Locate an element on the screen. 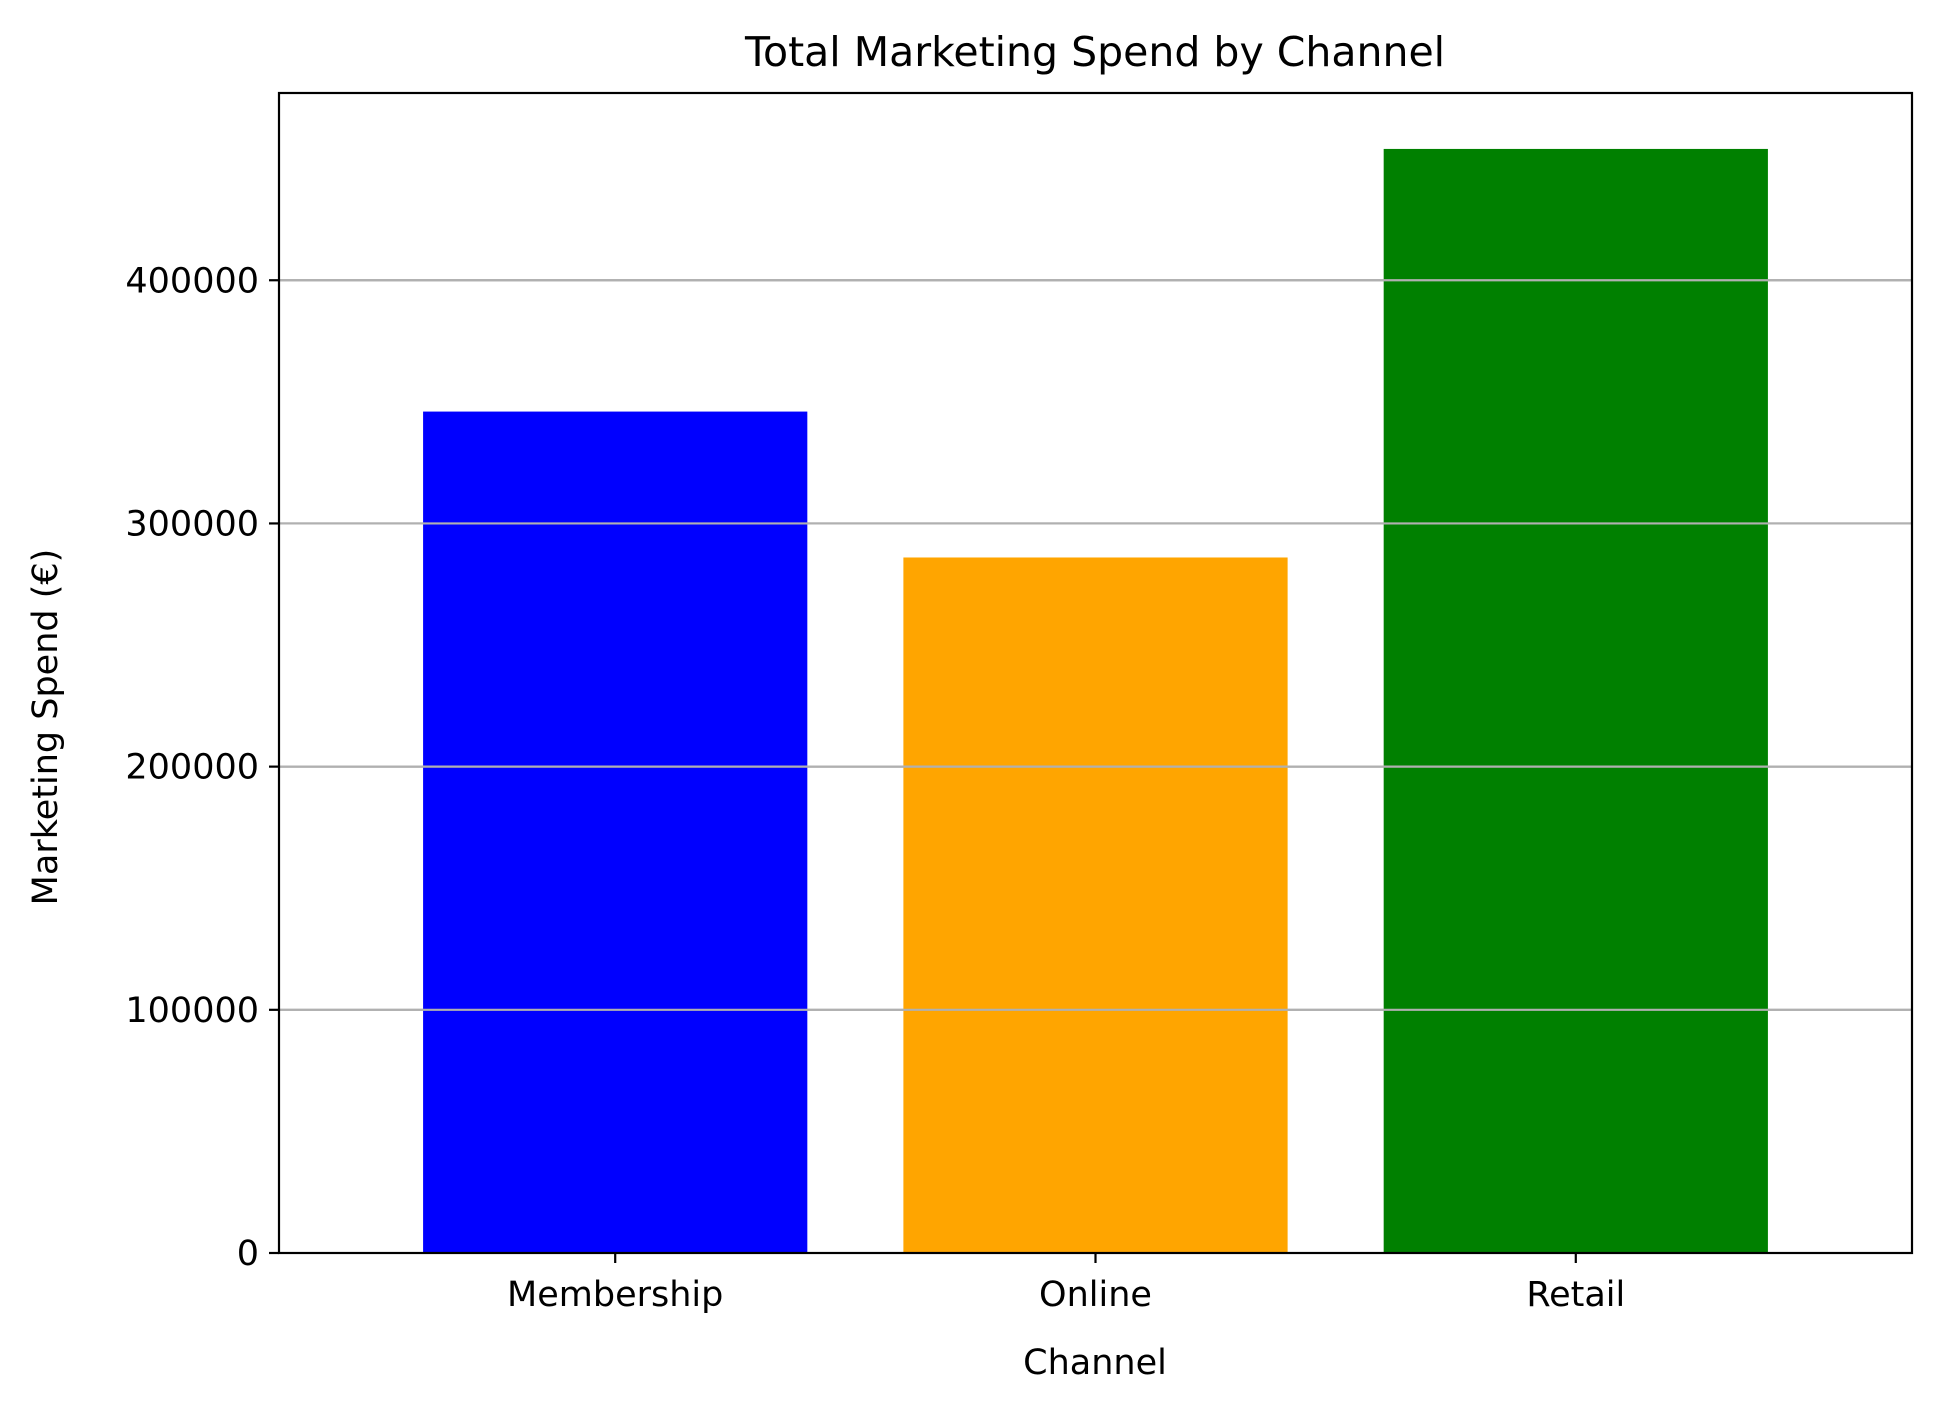  chart-title: Total Marketing Spend by Channel is located at coordinates (1094, 52).